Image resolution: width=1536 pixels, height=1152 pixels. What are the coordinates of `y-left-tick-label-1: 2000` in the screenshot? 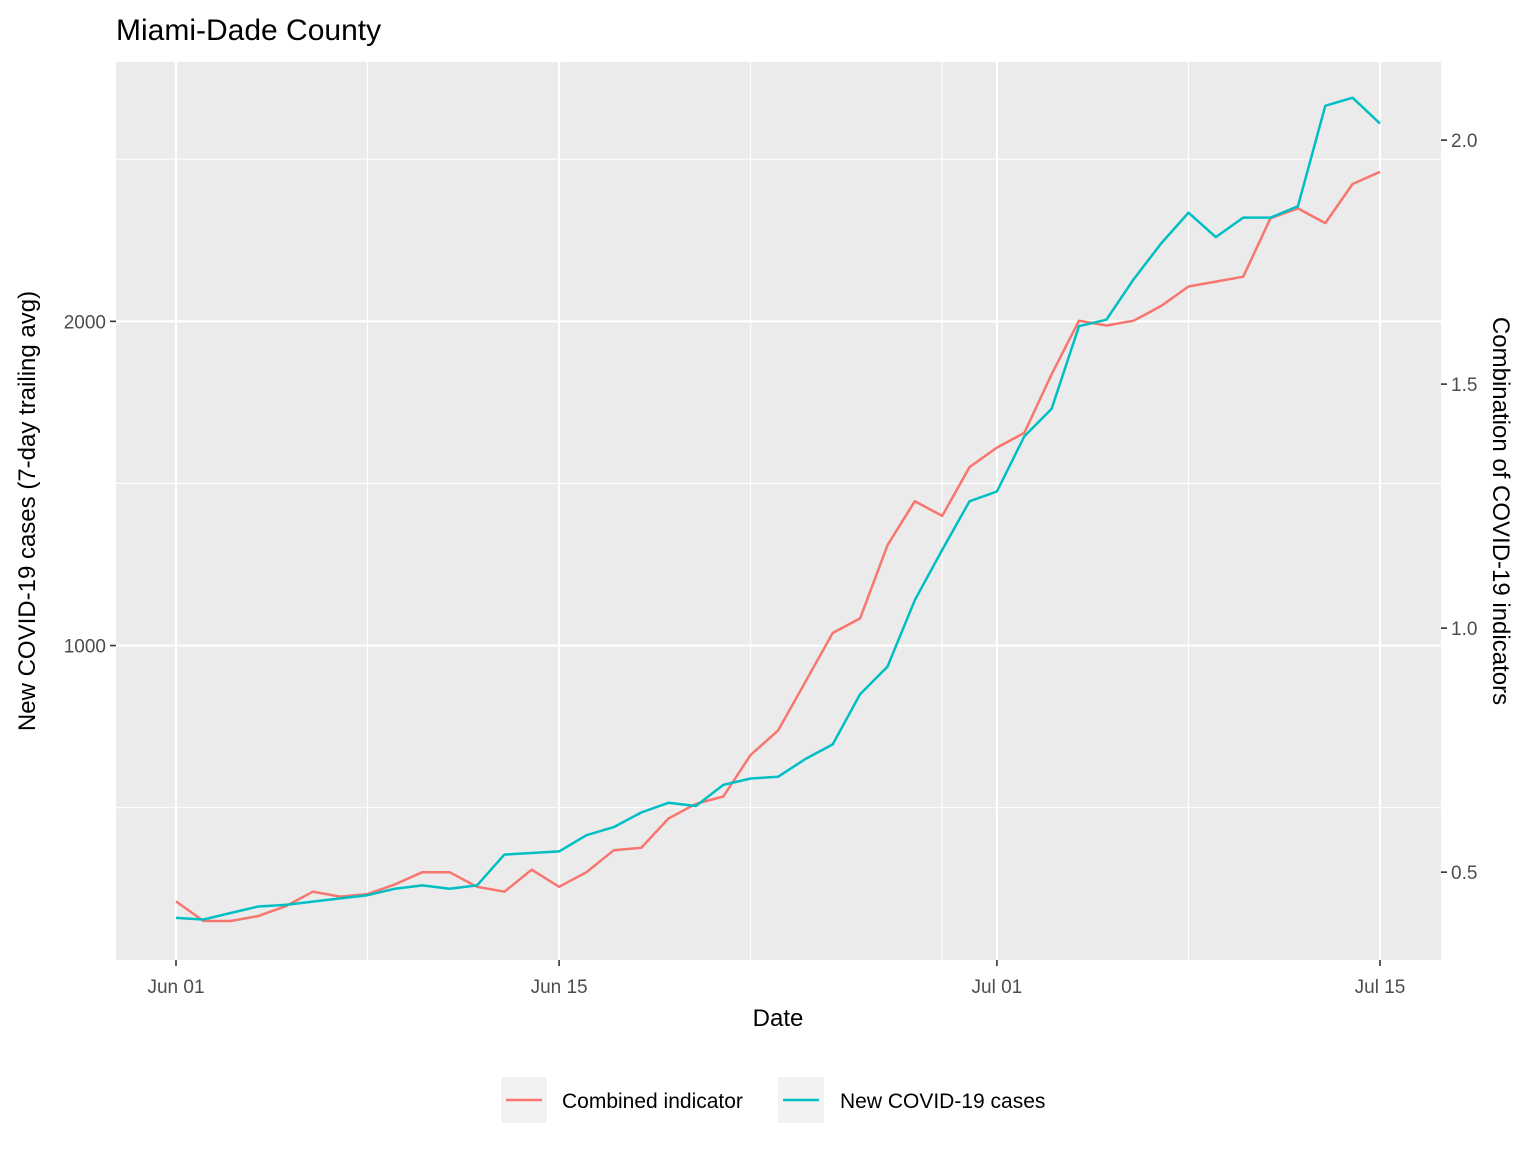 It's located at (85, 322).